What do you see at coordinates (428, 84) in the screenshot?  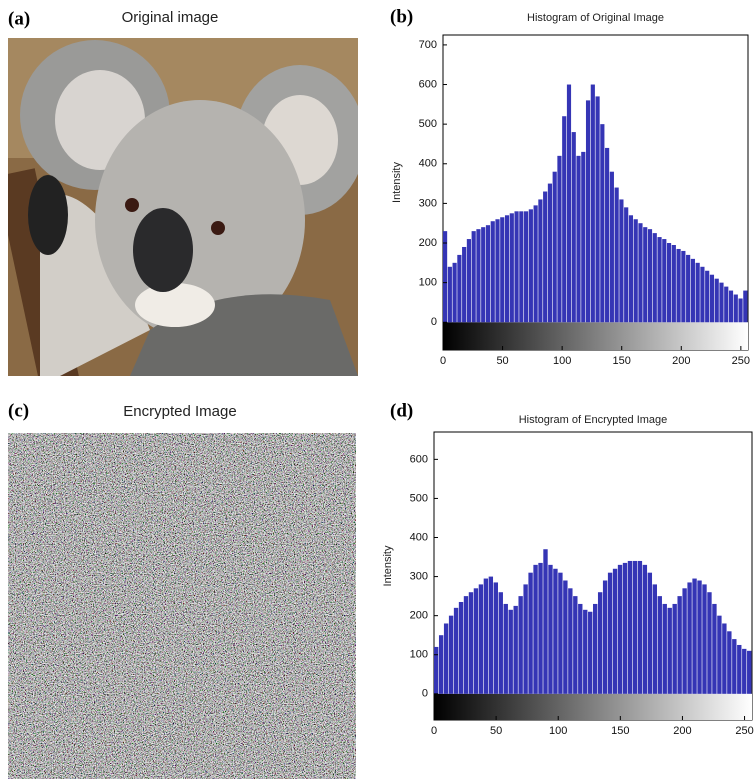 I see `y-tick-label: 600` at bounding box center [428, 84].